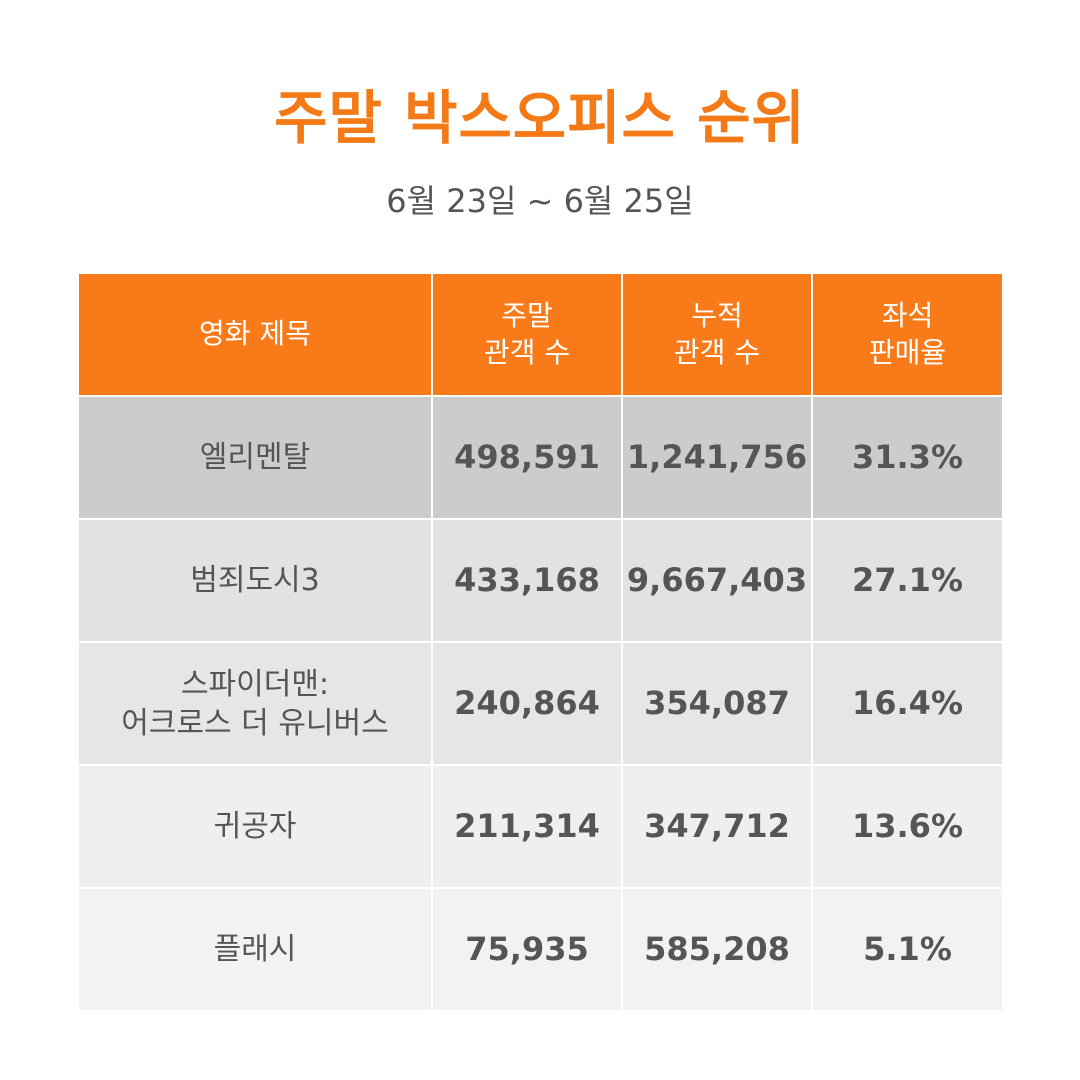 This screenshot has width=1080, height=1080. Describe the element at coordinates (717, 580) in the screenshot. I see `cumulative-audience-cell: 9,667,403` at that location.